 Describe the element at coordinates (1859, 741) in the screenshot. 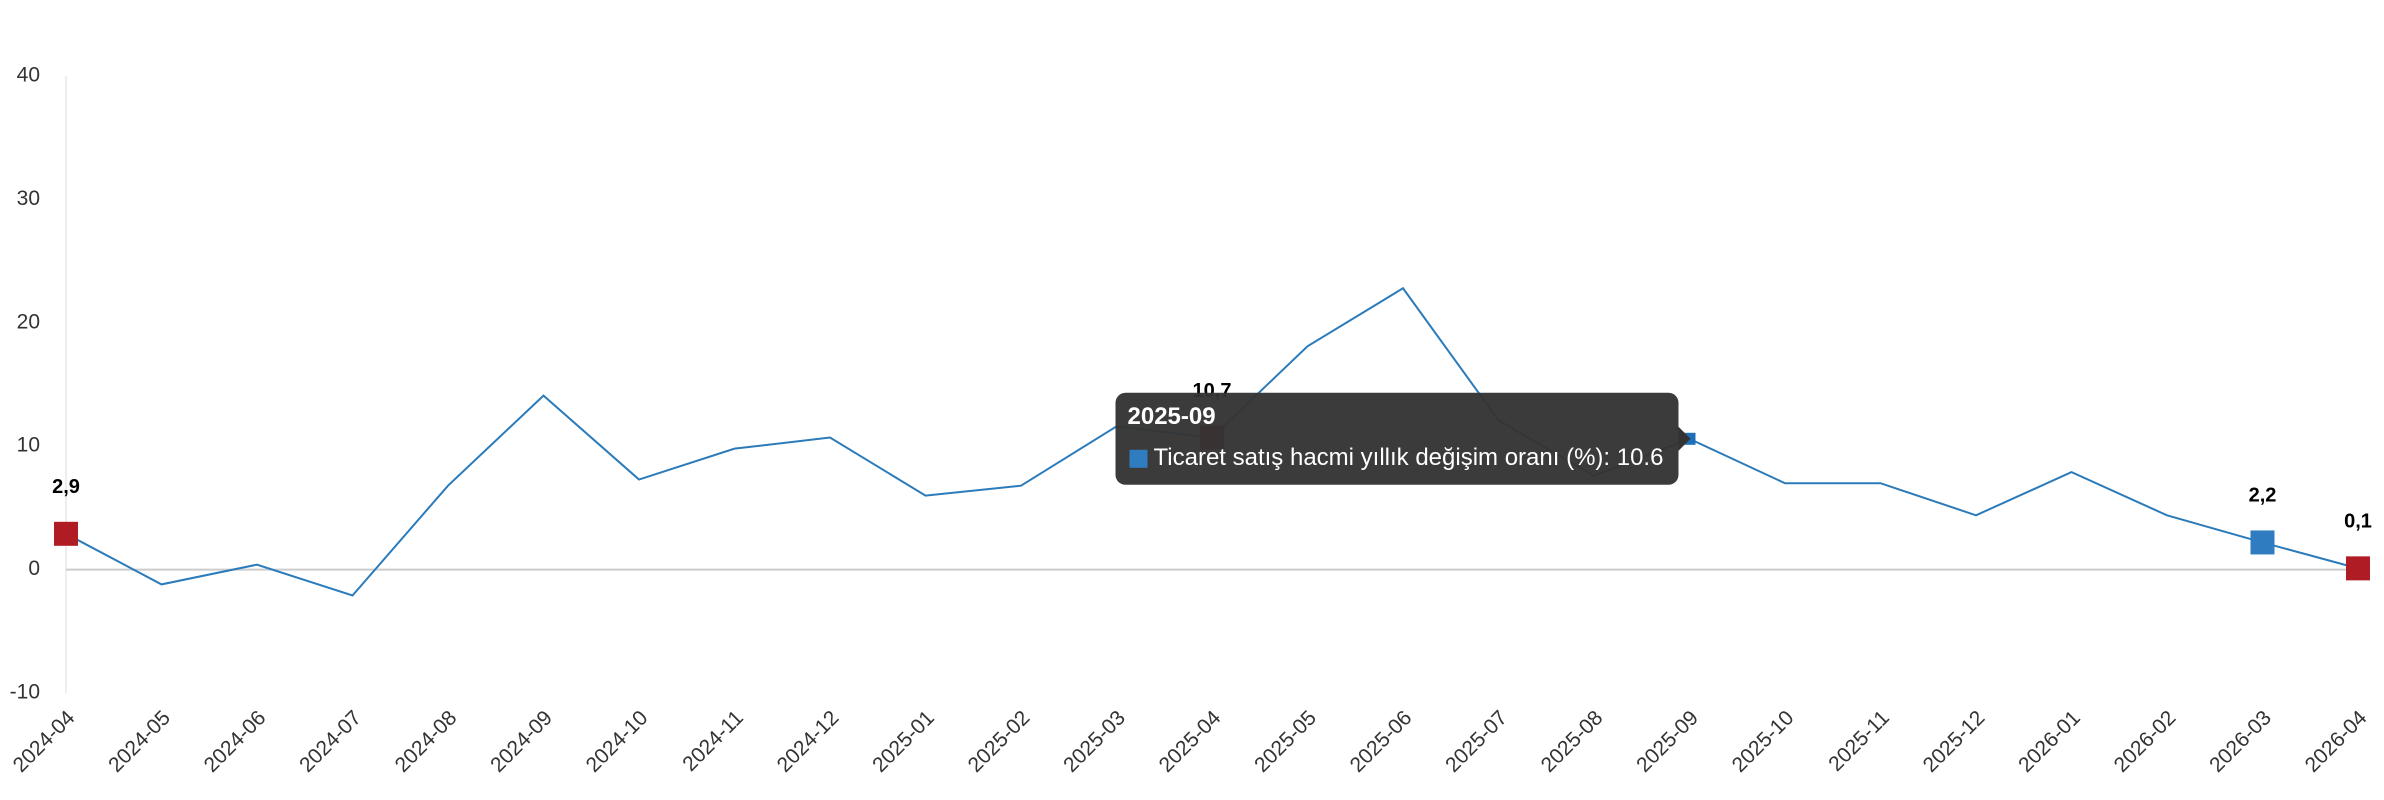

I see `x-tick-label: 2025-11` at that location.